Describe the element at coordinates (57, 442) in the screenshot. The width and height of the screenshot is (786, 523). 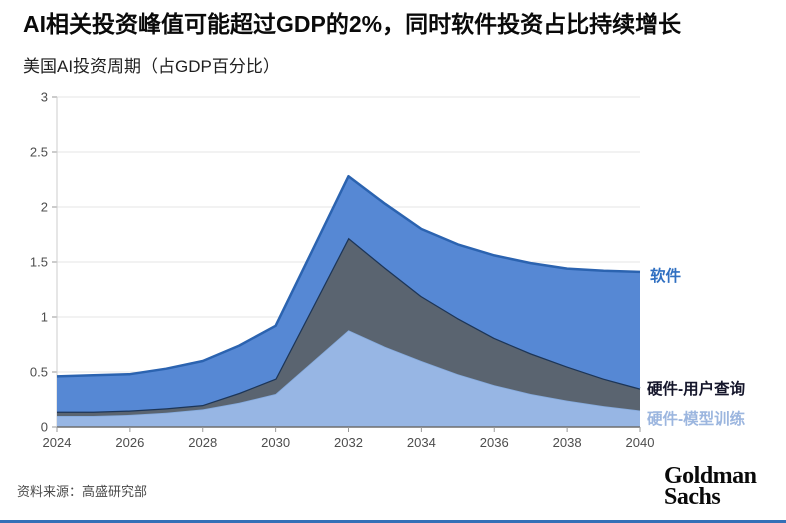
I see `x-axis-label: 2024` at that location.